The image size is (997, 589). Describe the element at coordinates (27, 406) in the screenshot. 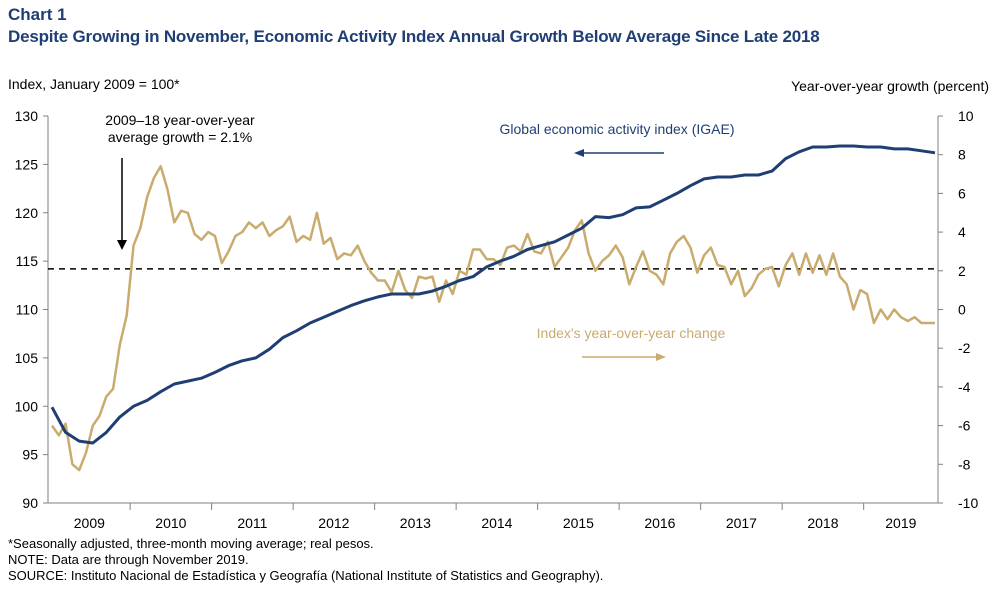

I see `left-tick-label: 100` at that location.